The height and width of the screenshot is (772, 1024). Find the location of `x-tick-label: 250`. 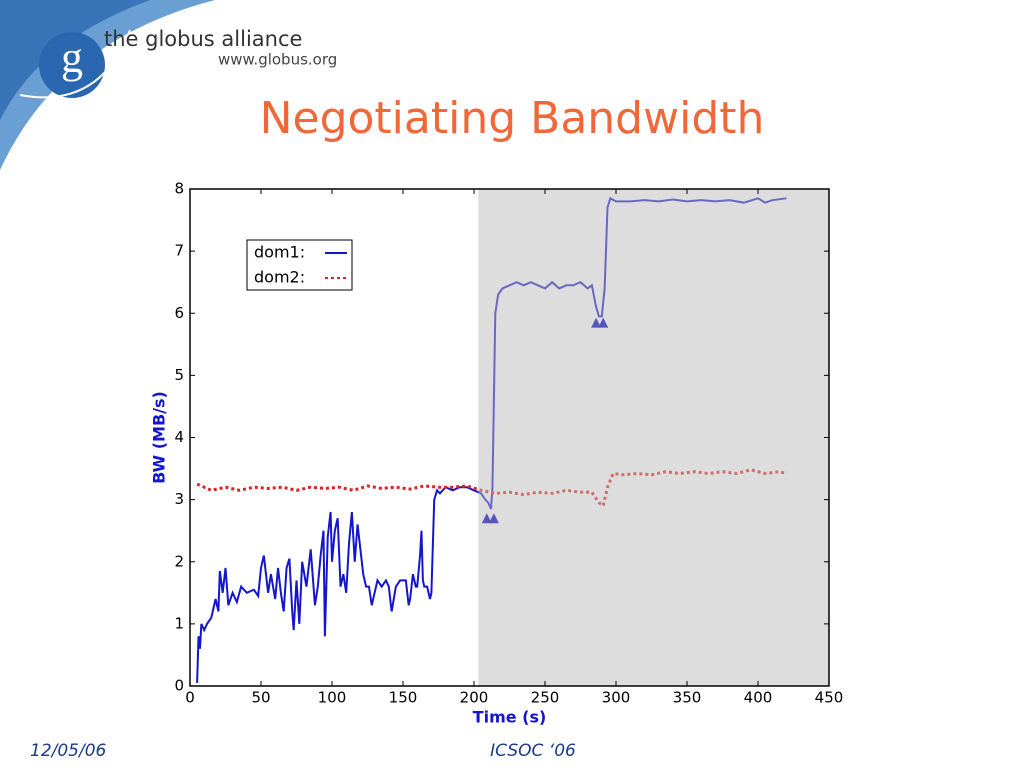

x-tick-label: 250 is located at coordinates (545, 698).